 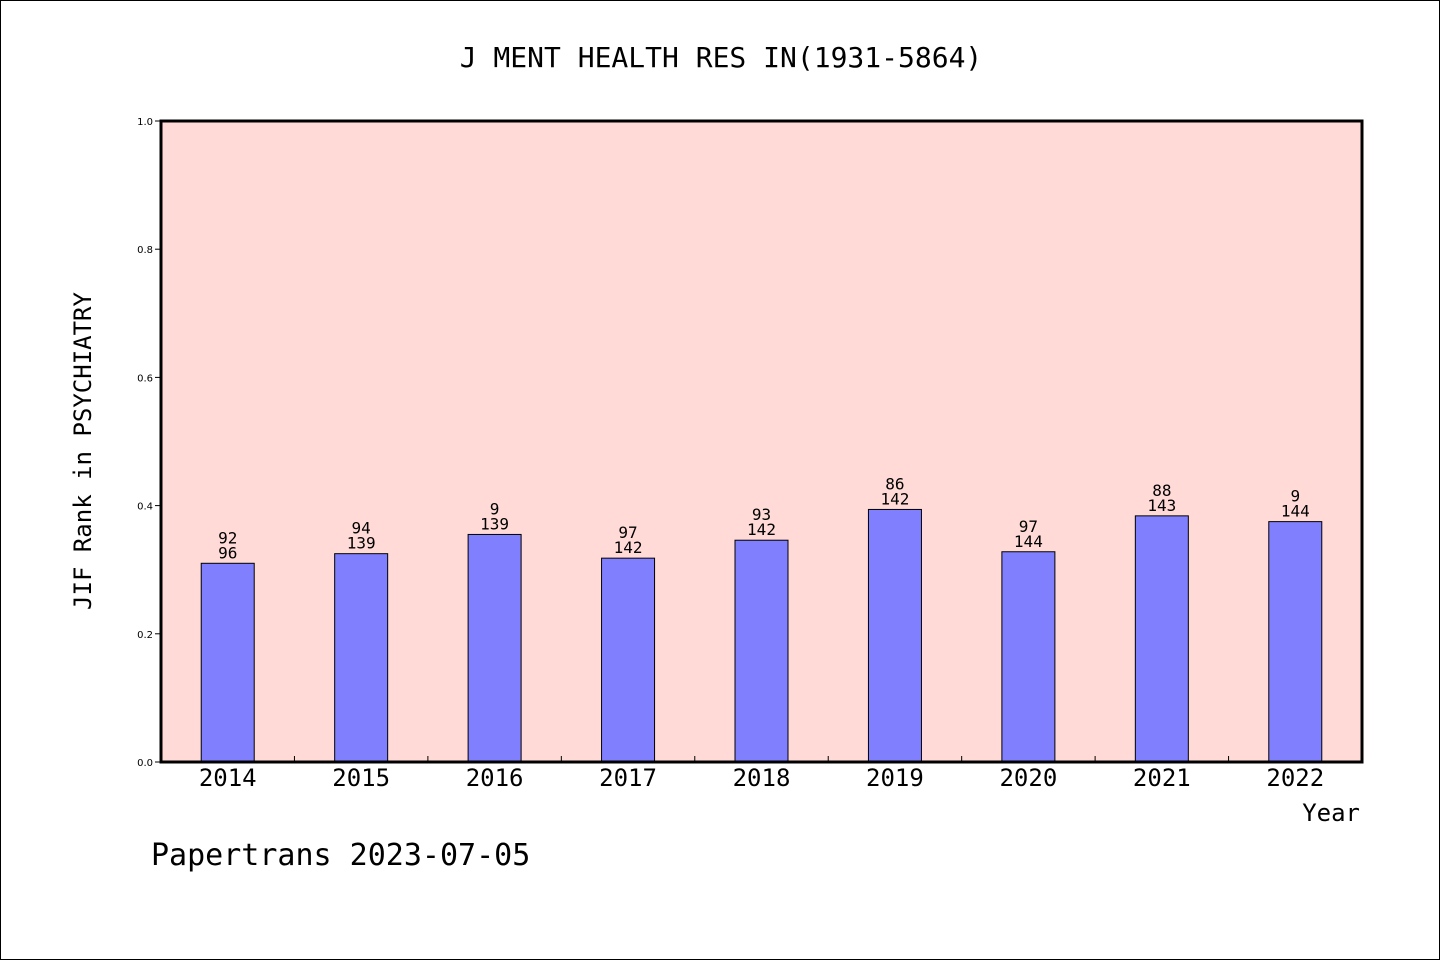 What do you see at coordinates (361, 528) in the screenshot?
I see `bar-rank-label: 94` at bounding box center [361, 528].